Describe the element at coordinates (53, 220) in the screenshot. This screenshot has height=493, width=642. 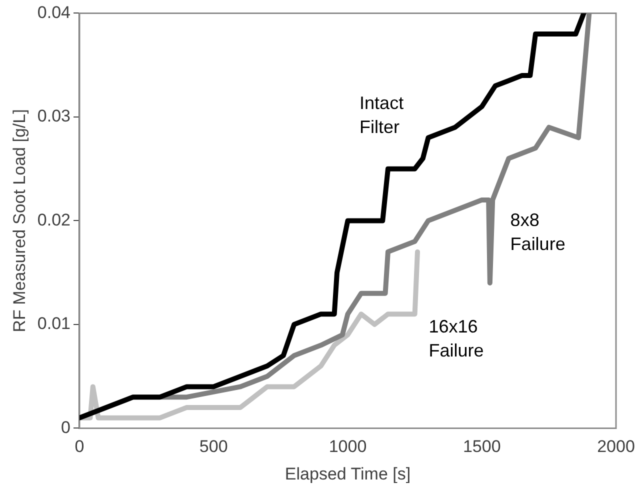
I see `y-tick-label: 0.02` at that location.